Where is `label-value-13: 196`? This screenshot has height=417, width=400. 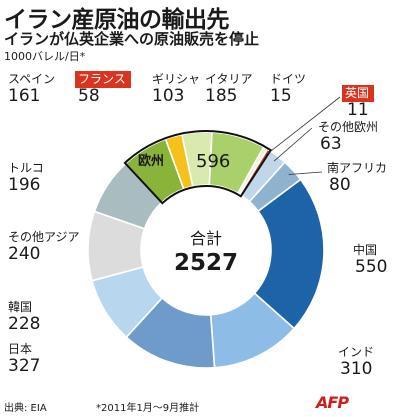
label-value-13: 196 is located at coordinates (24, 185).